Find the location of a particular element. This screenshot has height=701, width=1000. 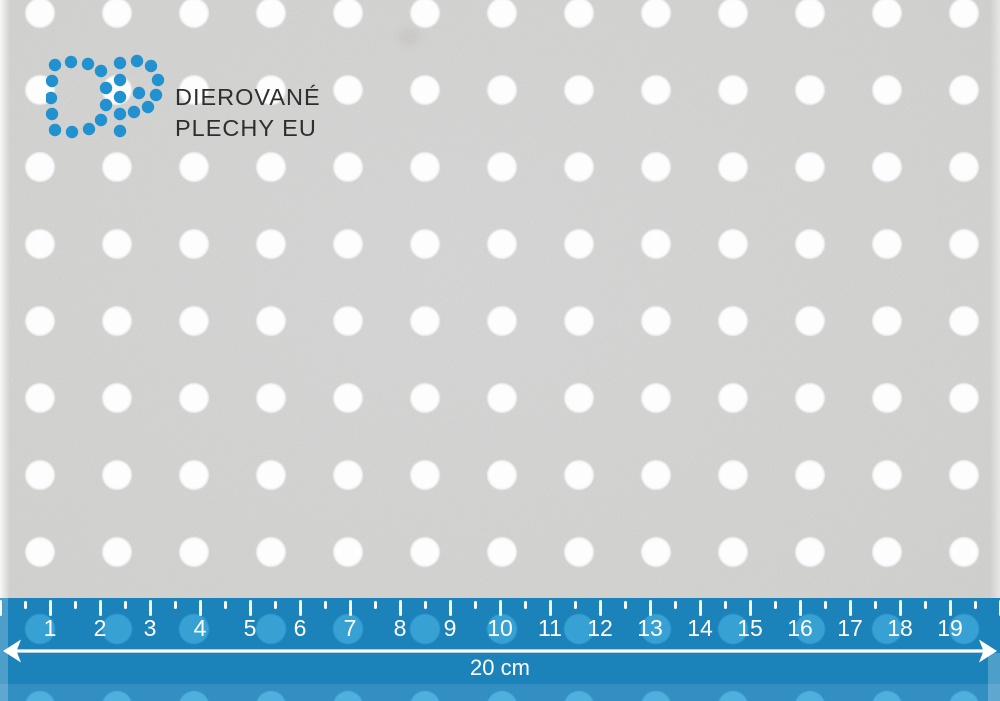

ruler-number: 17 is located at coordinates (850, 628).